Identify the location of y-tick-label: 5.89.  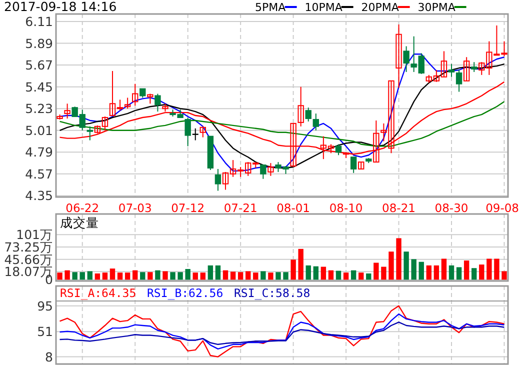
(39, 43).